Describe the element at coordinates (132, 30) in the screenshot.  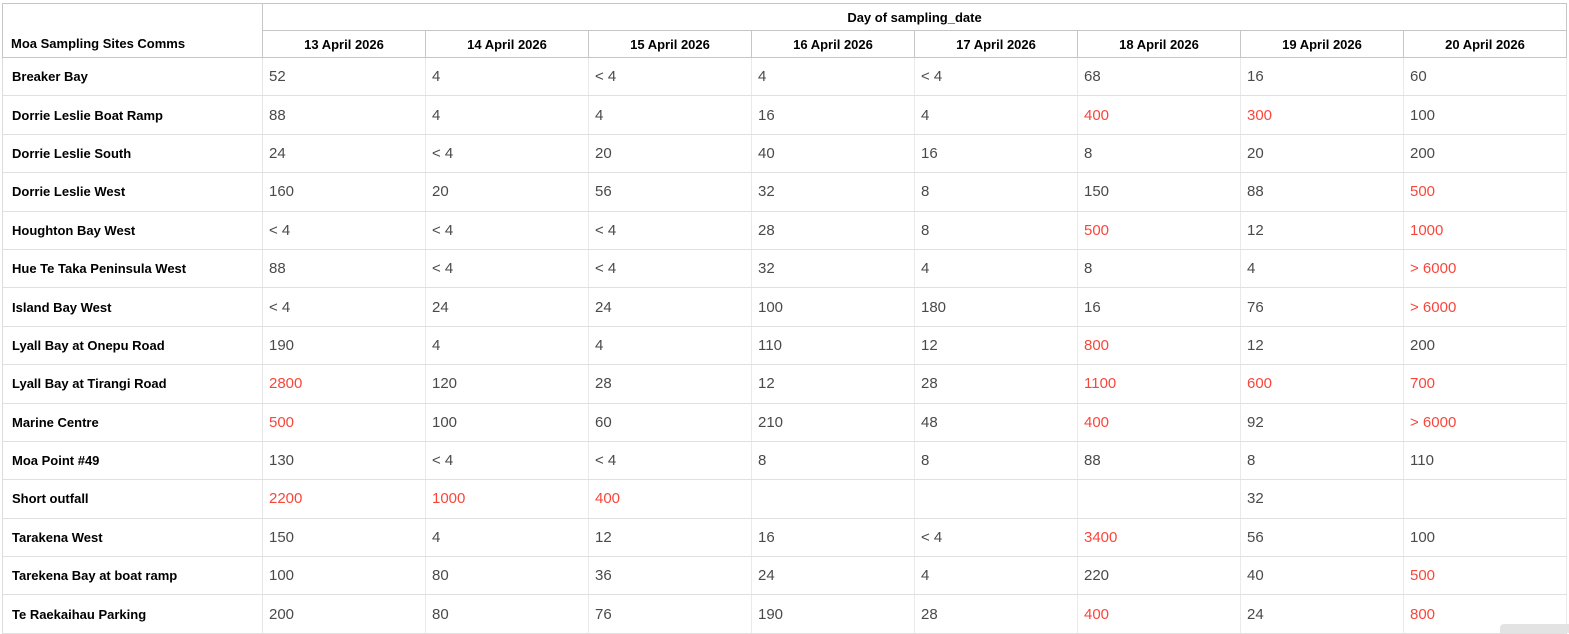
I see `row-dimension-header: Moa Sampling Sites Comms` at that location.